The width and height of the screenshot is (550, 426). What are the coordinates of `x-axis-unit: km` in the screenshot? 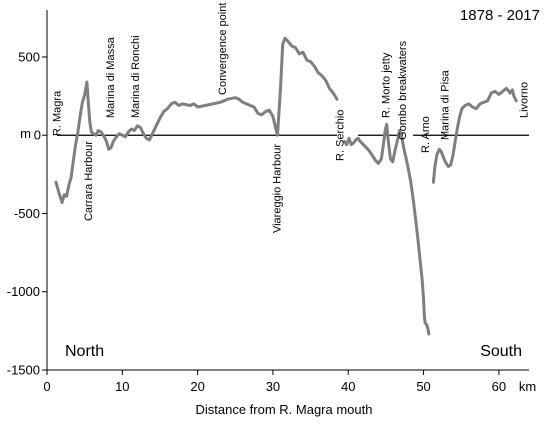 It's located at (527, 386).